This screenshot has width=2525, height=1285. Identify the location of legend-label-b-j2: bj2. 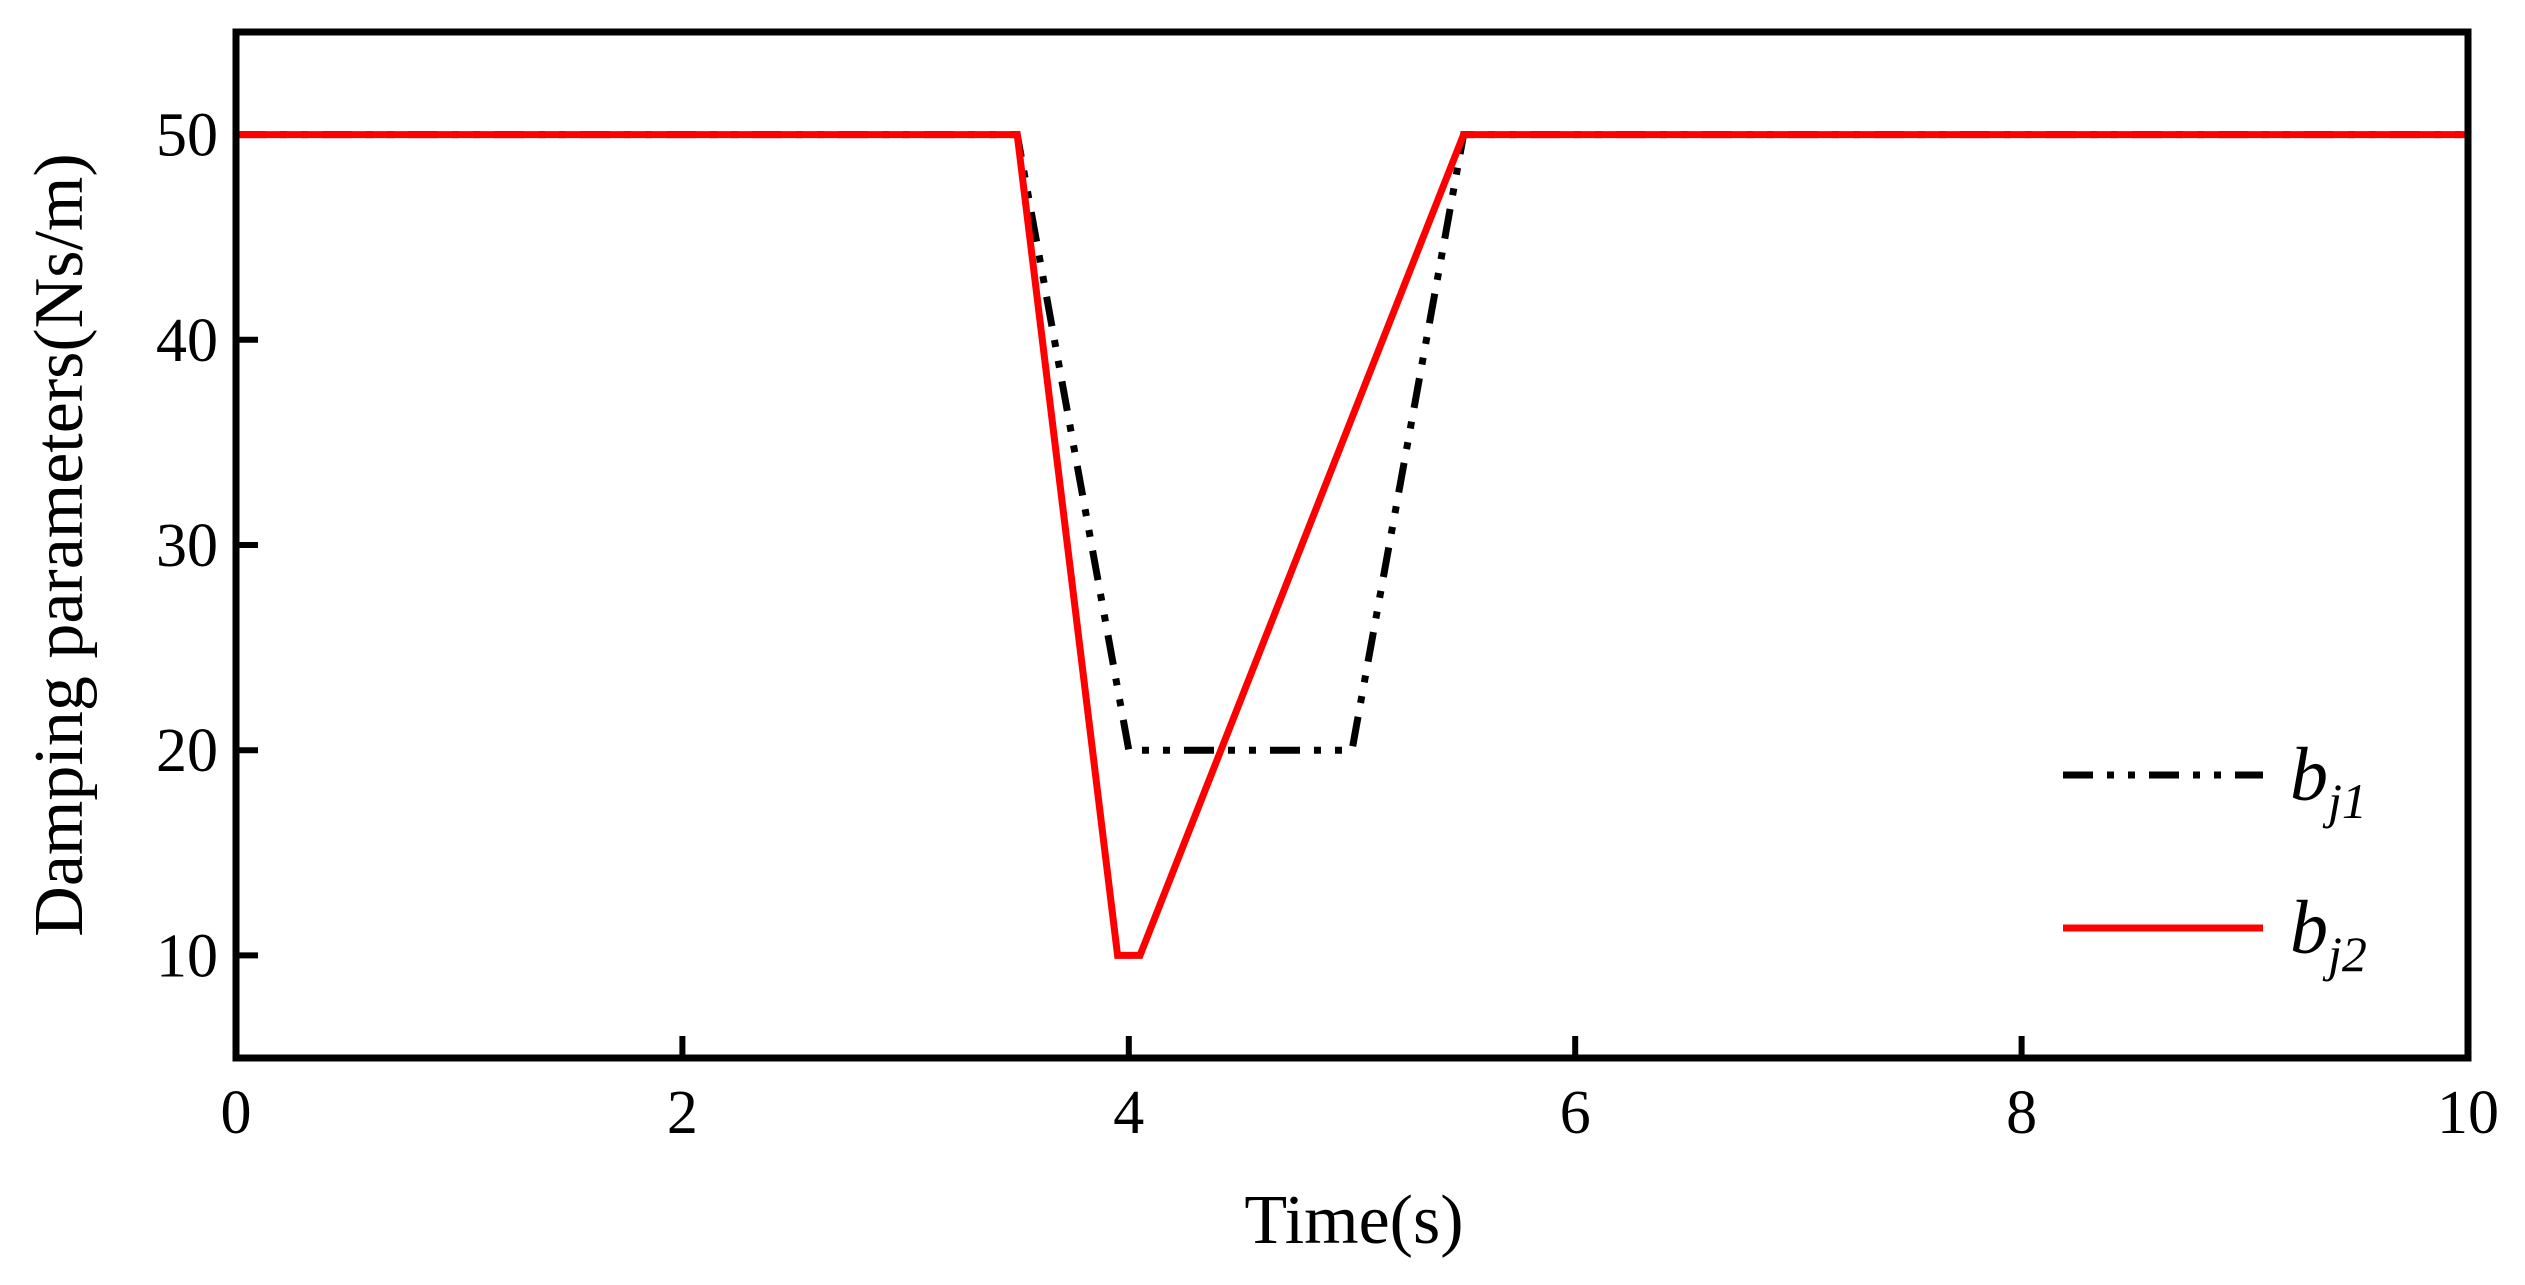
(2328, 934).